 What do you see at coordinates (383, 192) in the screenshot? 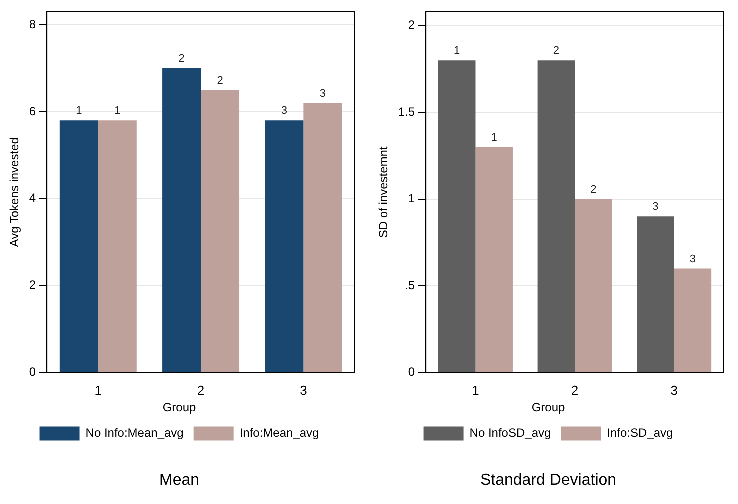
I see `y-axis-title: SD of investemnt` at bounding box center [383, 192].